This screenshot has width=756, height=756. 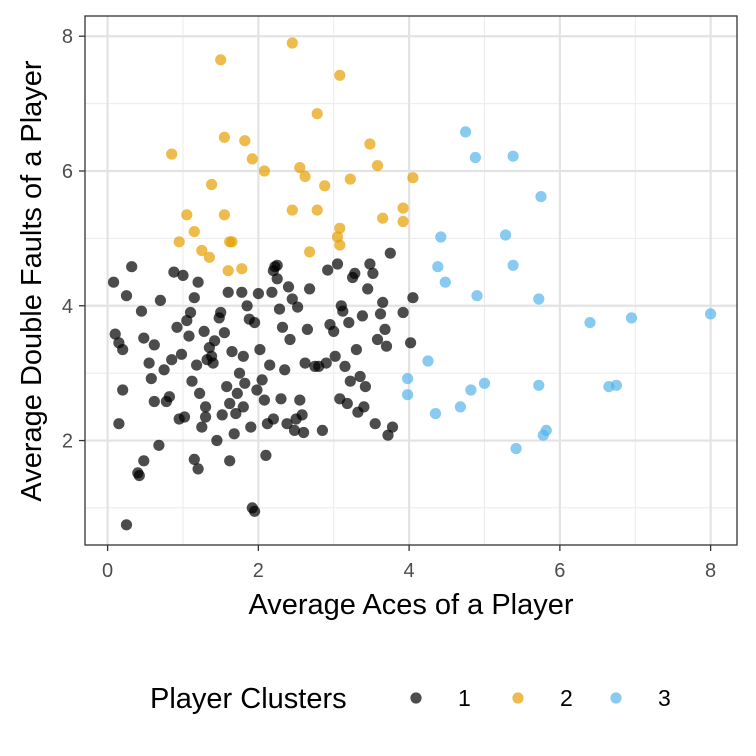 I want to click on y-tick-label: 6, so click(x=67, y=172).